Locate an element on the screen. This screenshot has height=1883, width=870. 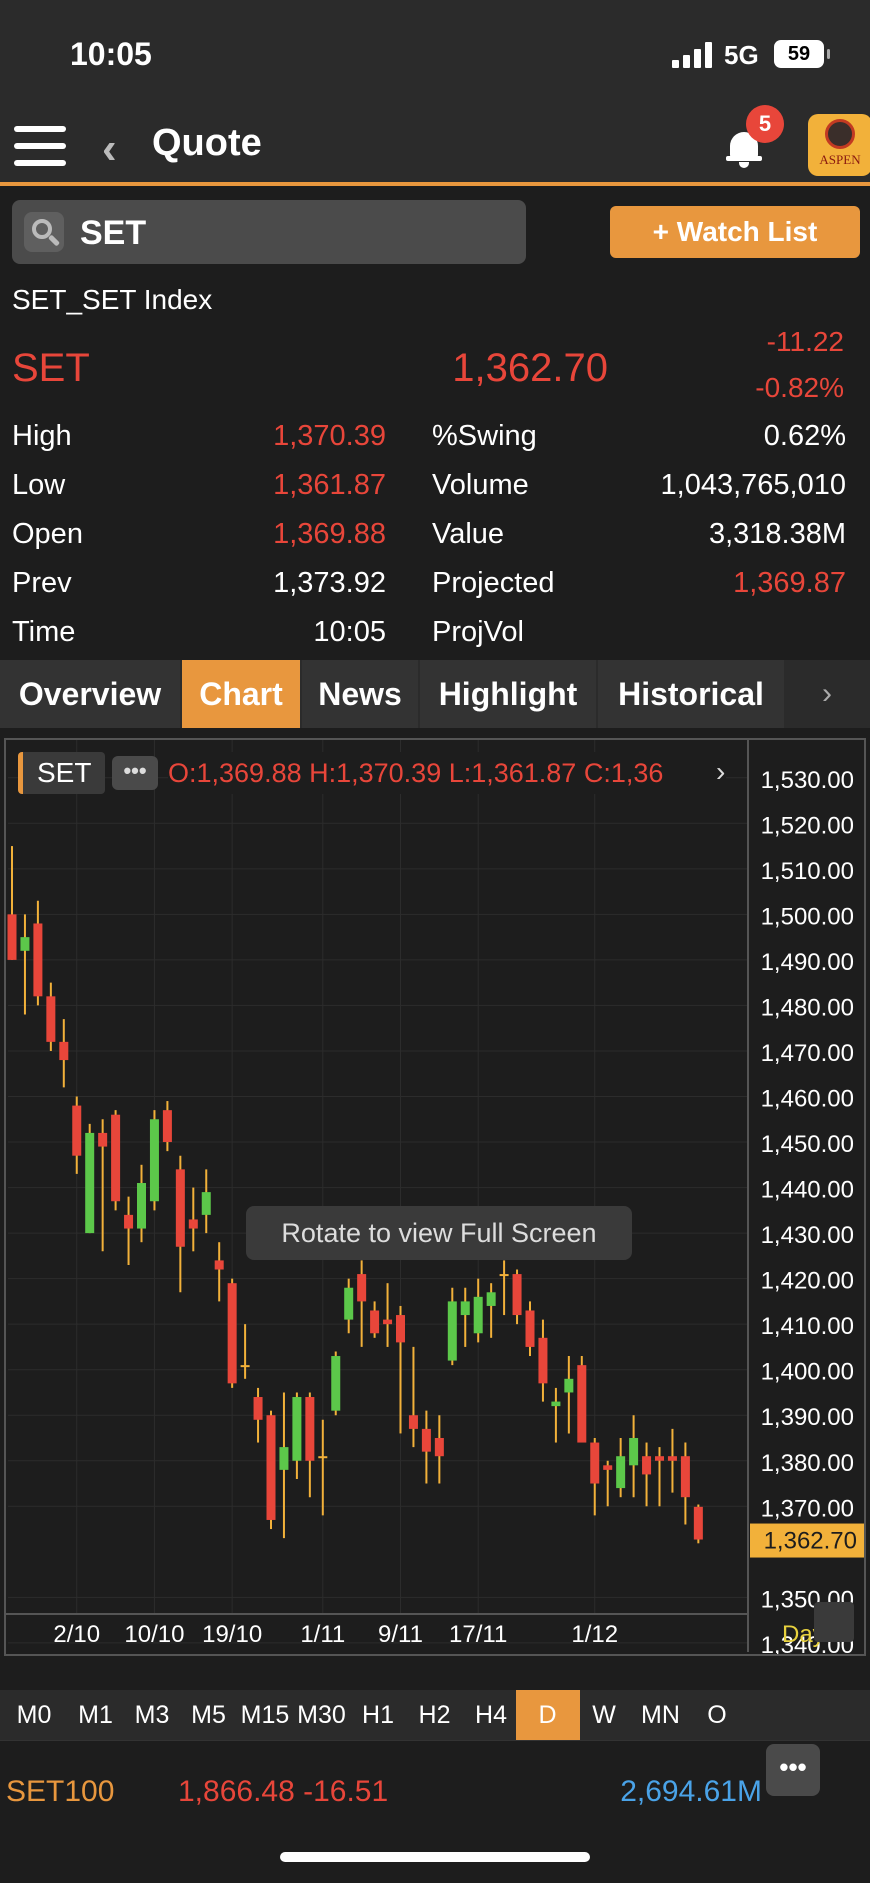
chart-symbol-tag: SET is located at coordinates (62, 773).